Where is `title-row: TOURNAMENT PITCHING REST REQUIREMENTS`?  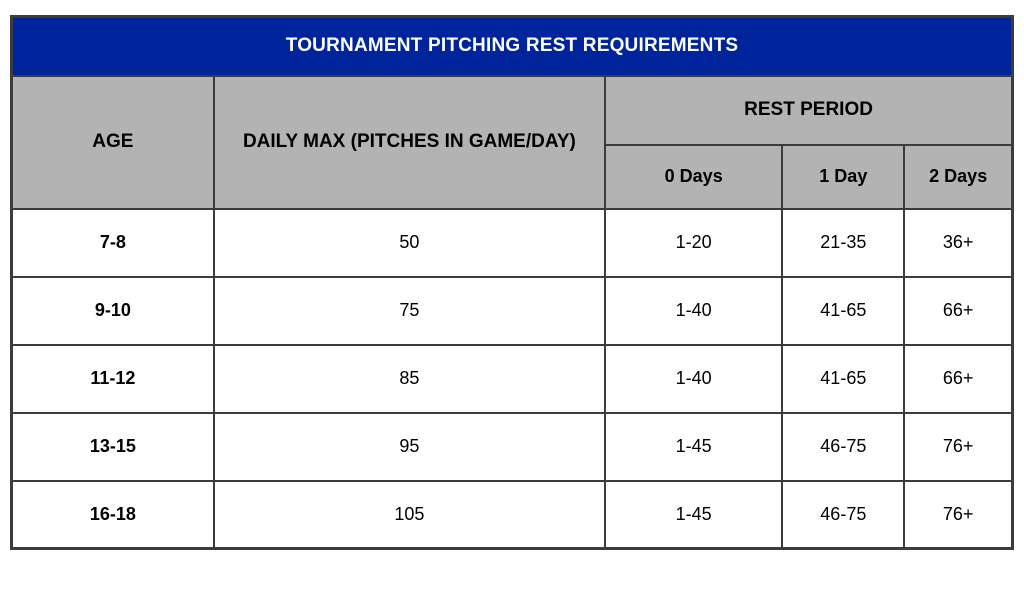
title-row: TOURNAMENT PITCHING REST REQUIREMENTS is located at coordinates (512, 46).